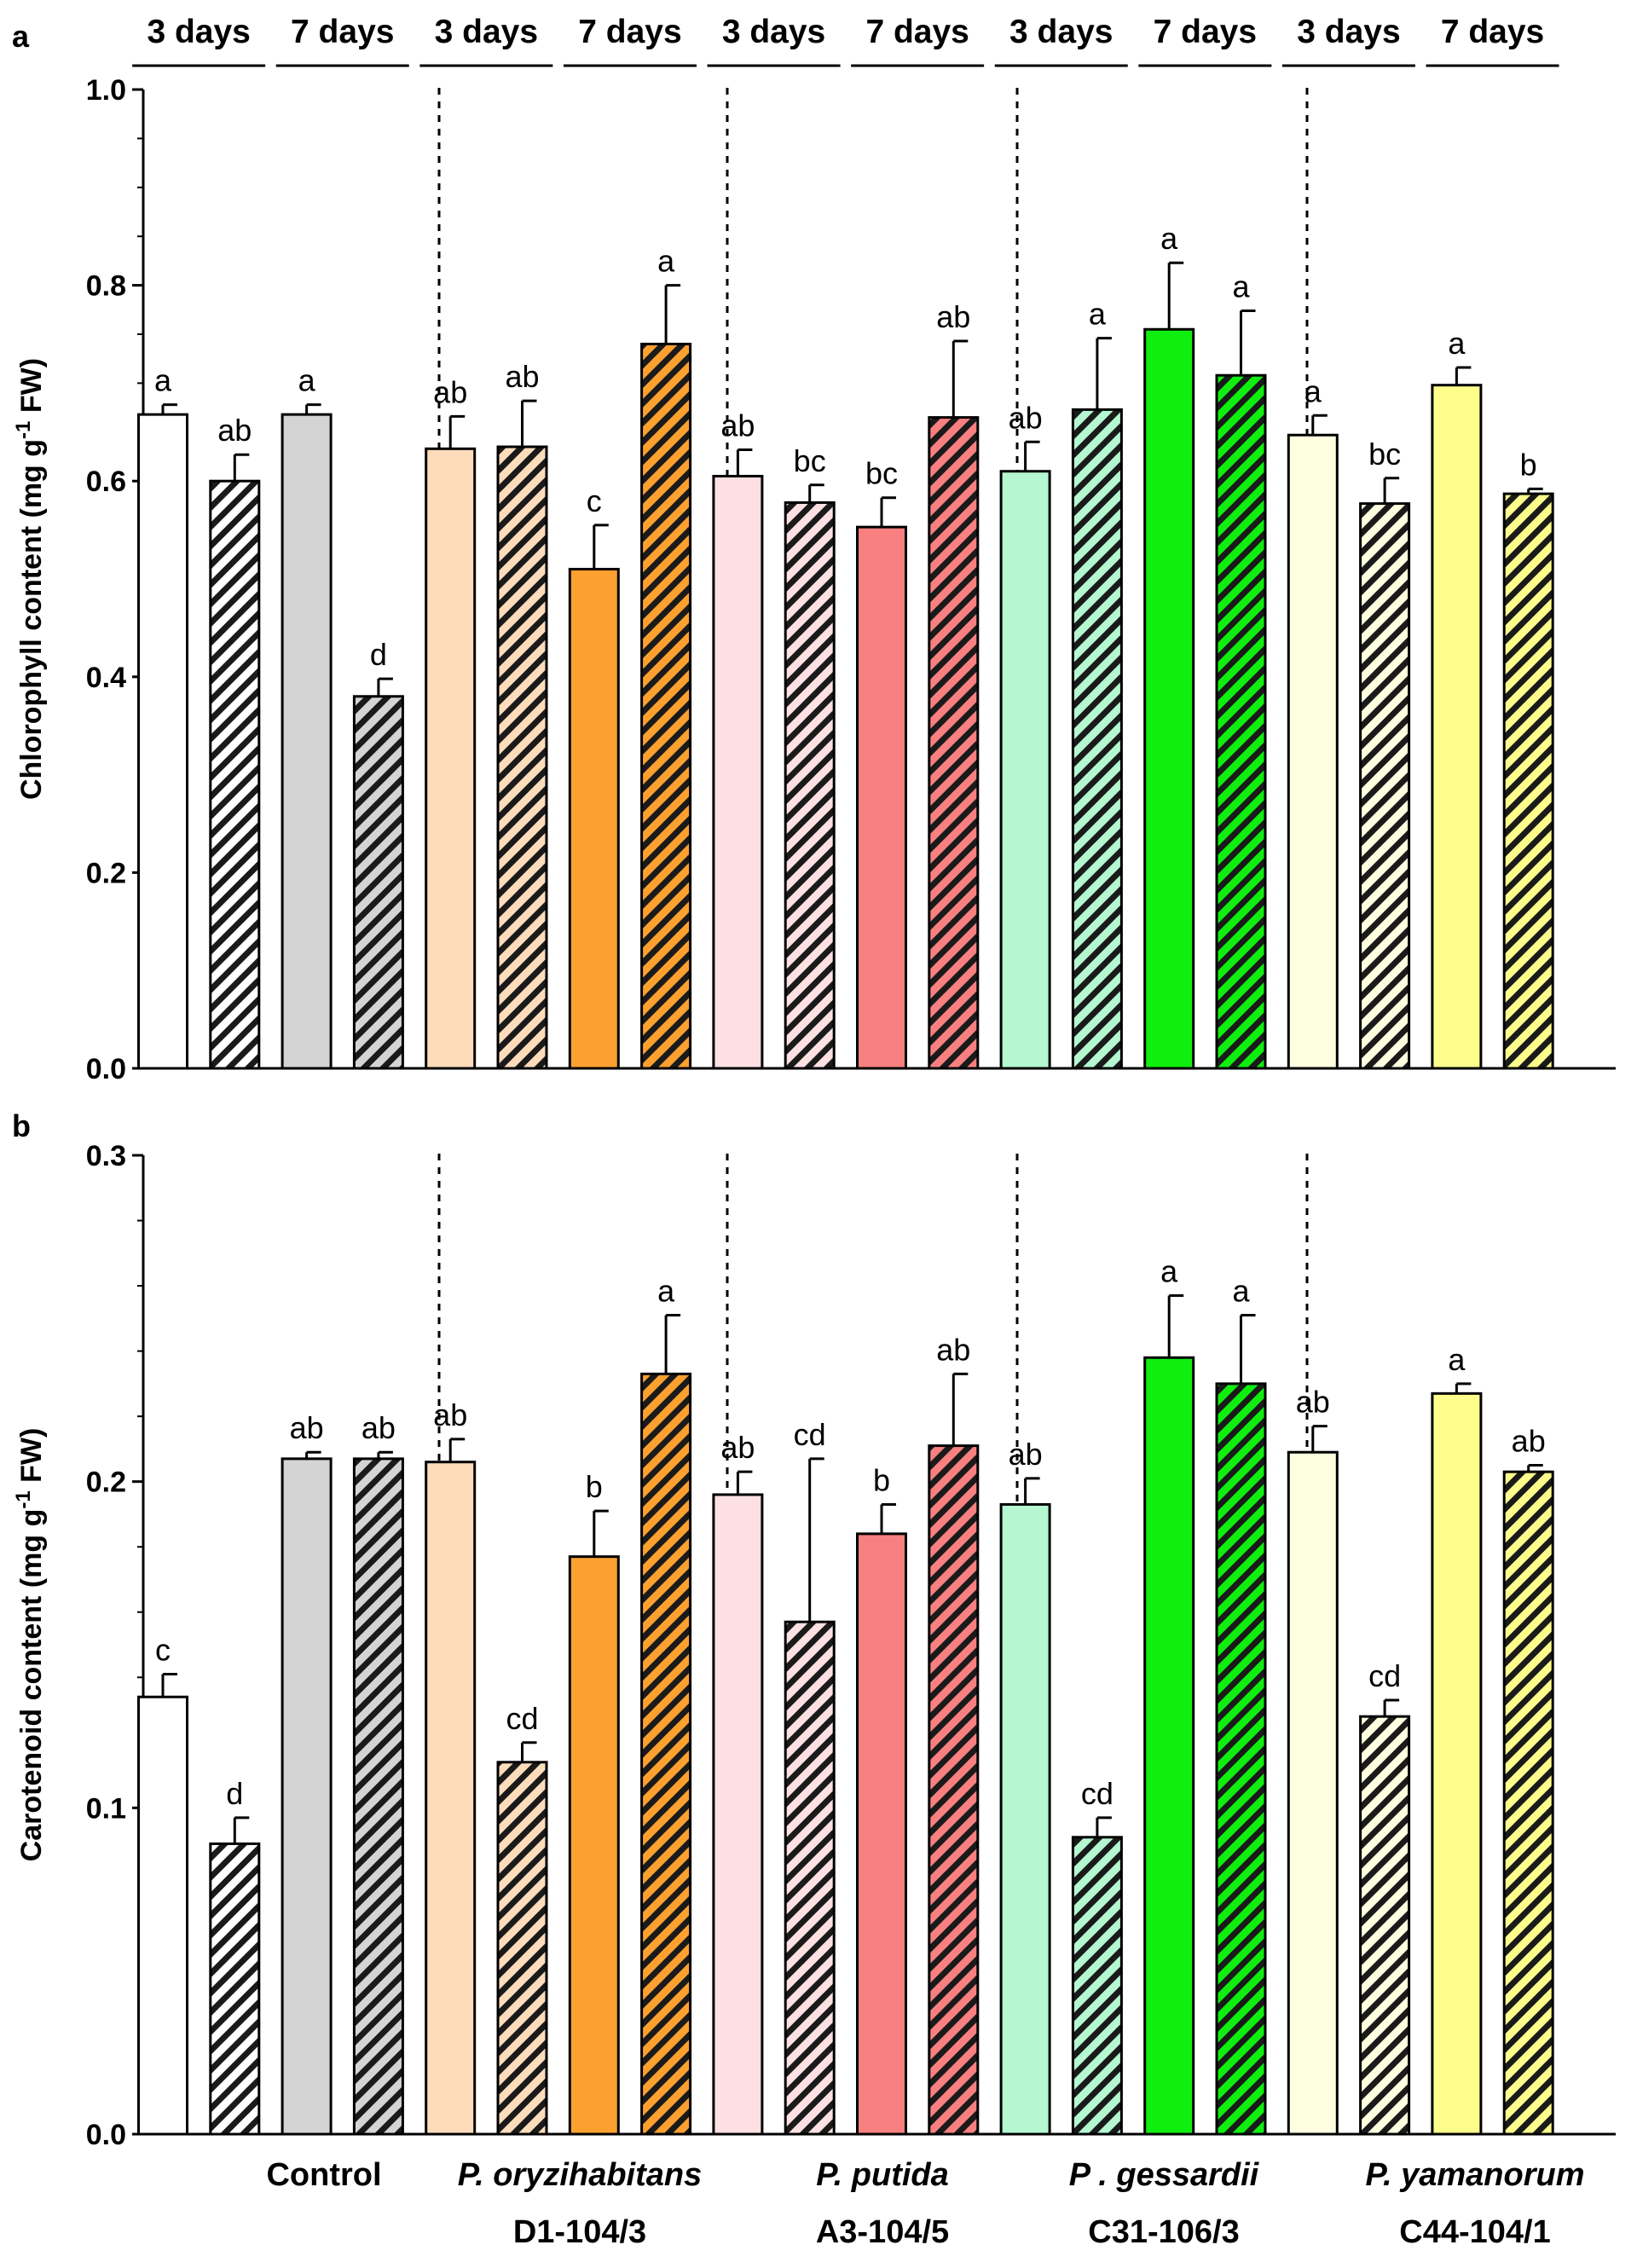  I want to click on group-label: P. putida, so click(882, 2175).